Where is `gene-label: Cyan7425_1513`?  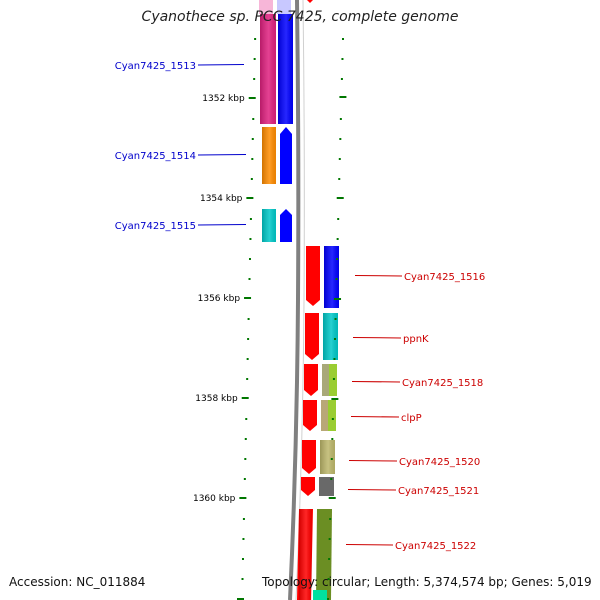 gene-label: Cyan7425_1513 is located at coordinates (155, 66).